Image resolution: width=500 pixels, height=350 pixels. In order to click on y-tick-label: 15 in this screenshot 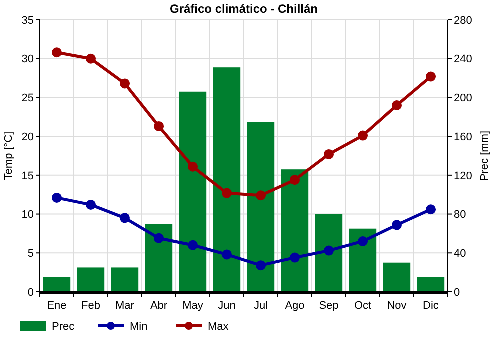, I will do `click(28, 176)`.